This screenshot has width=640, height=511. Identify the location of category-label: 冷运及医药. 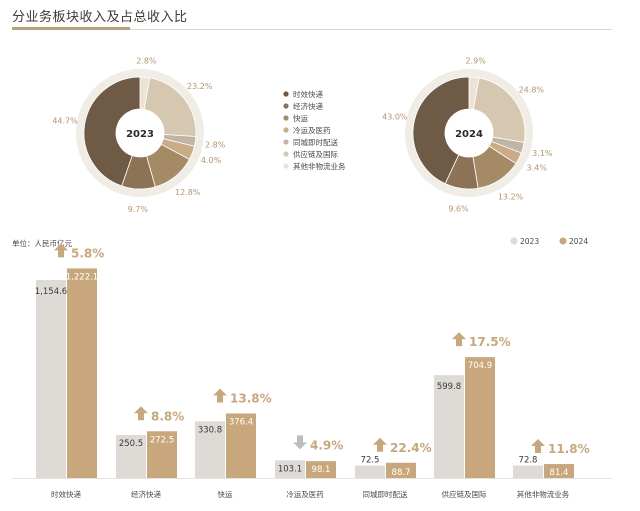
(305, 494).